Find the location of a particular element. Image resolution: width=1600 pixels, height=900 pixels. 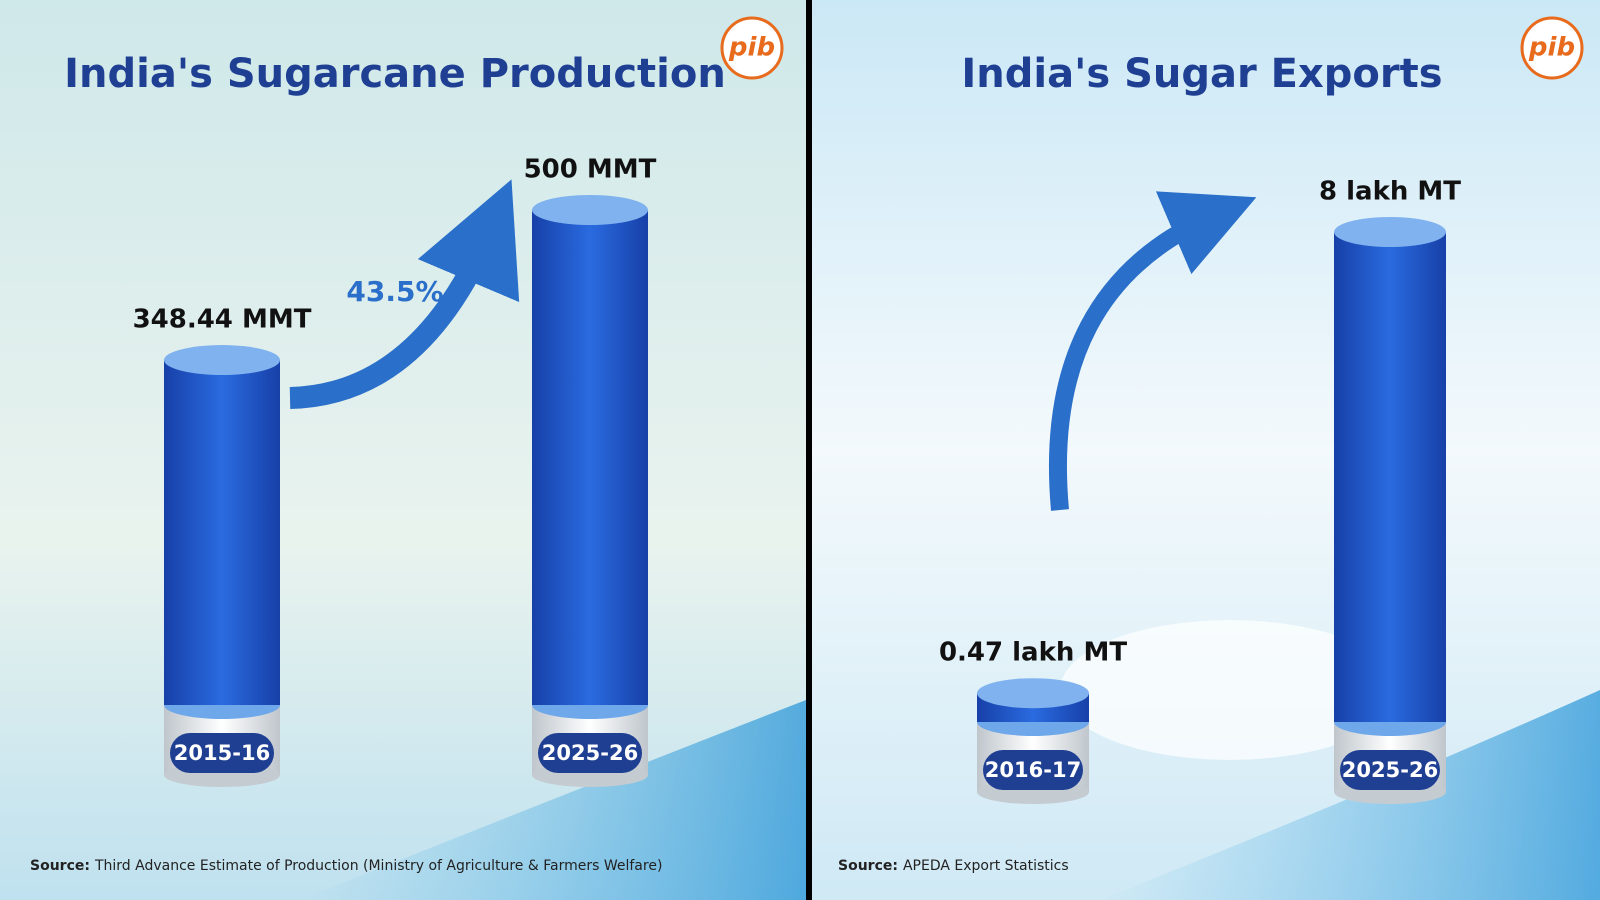

value-label: 8 lakh MT is located at coordinates (1390, 192).